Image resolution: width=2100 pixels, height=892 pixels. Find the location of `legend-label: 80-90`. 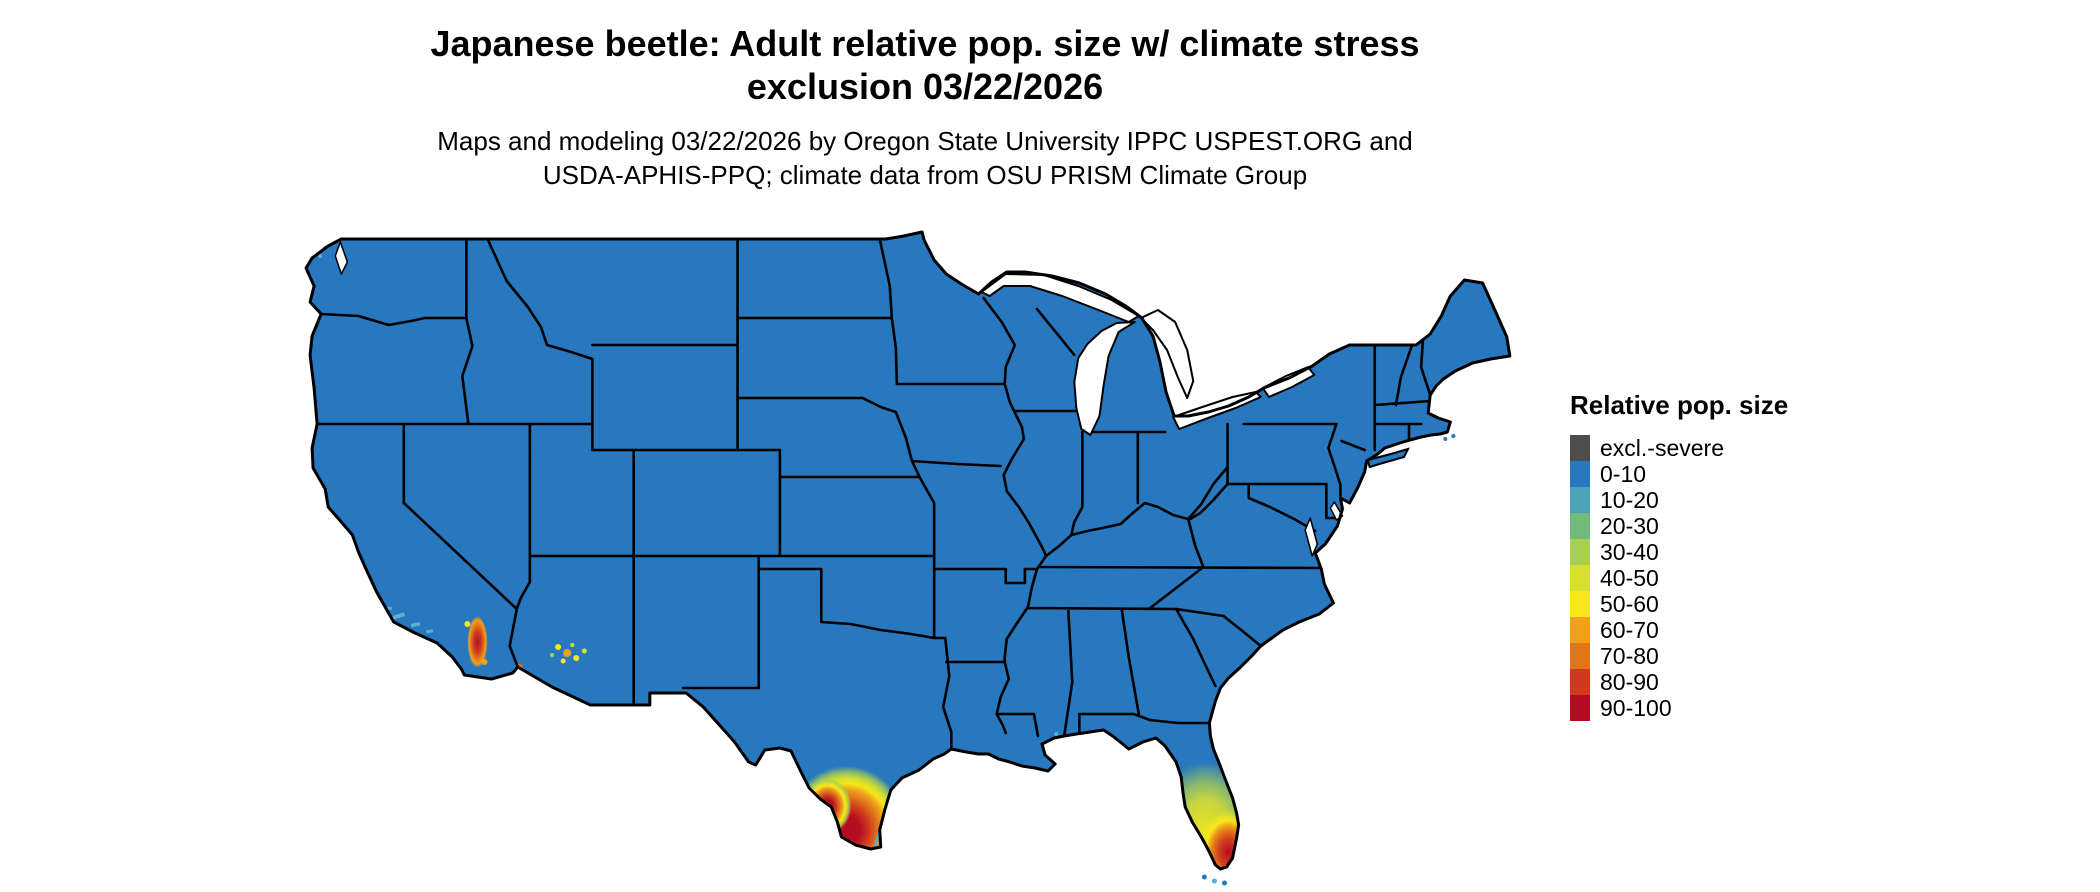

legend-label: 80-90 is located at coordinates (1629, 681).